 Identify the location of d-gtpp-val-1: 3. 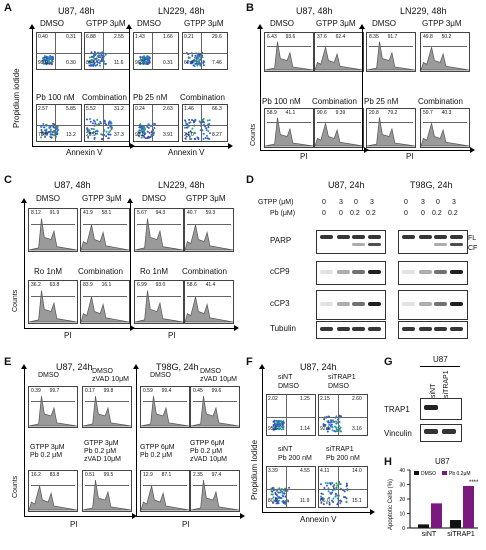
(341, 202).